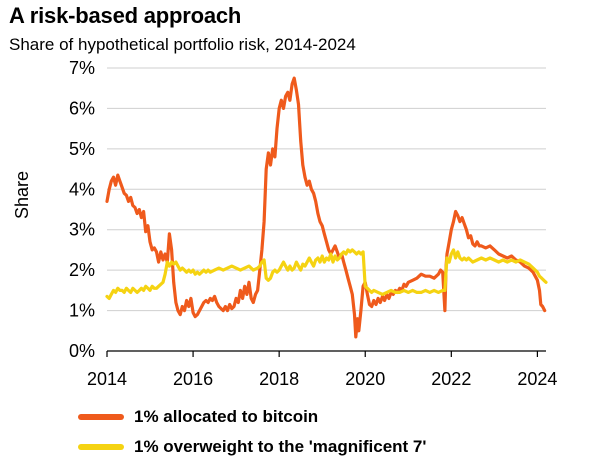  I want to click on legend-item-bitcoin: 1% allocated to bitcoin, so click(252, 417).